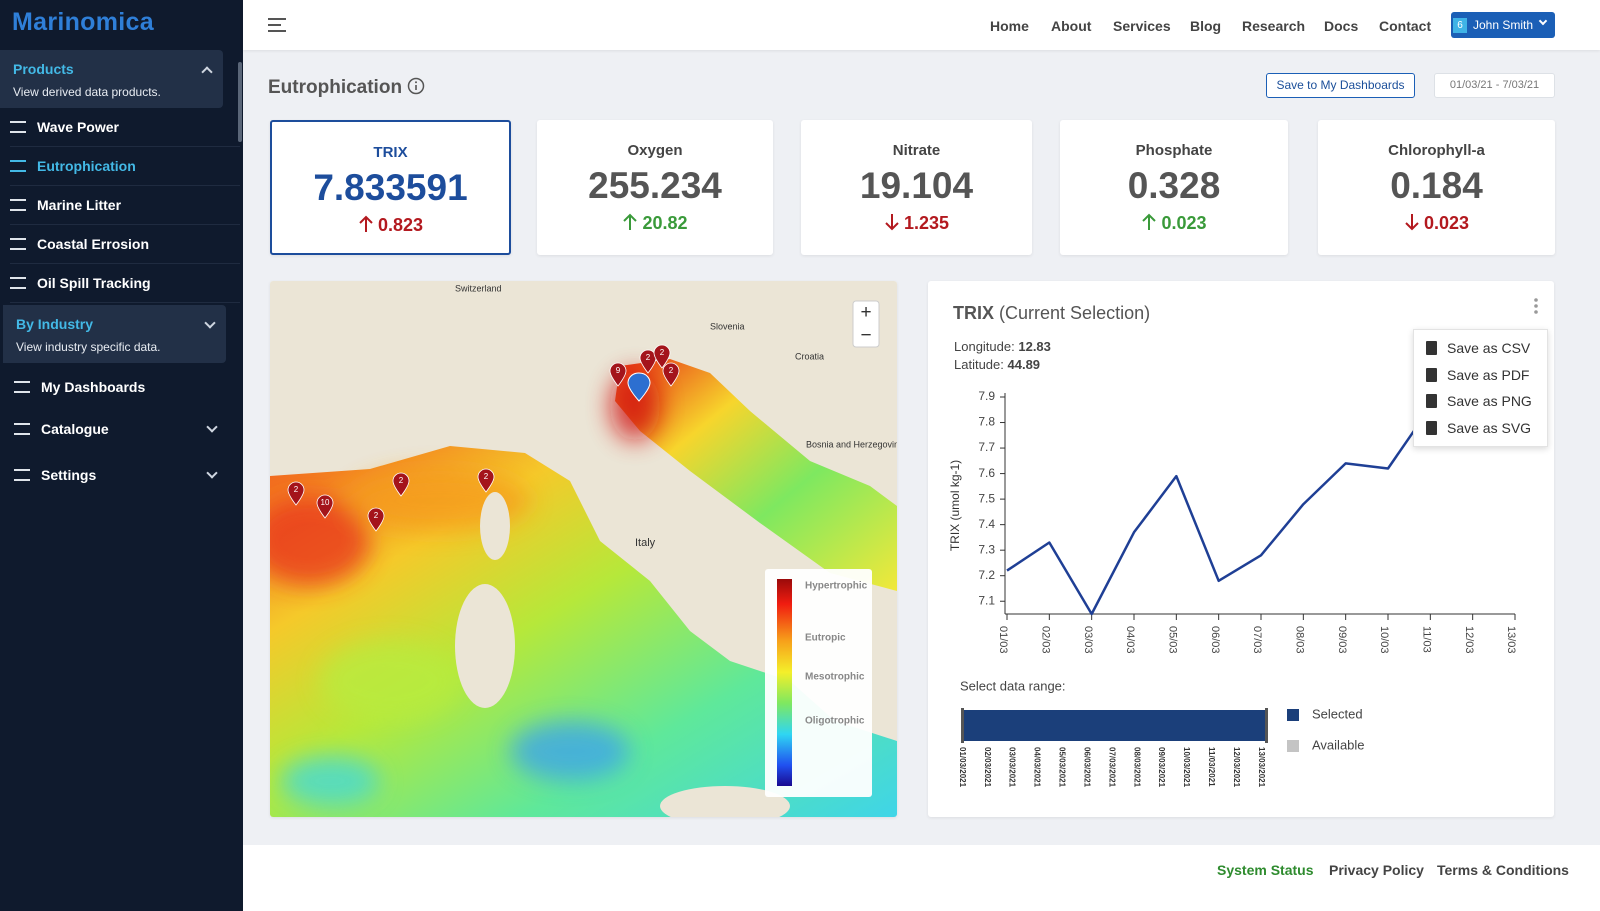  Describe the element at coordinates (1536, 307) in the screenshot. I see `chart-menu-button` at that location.